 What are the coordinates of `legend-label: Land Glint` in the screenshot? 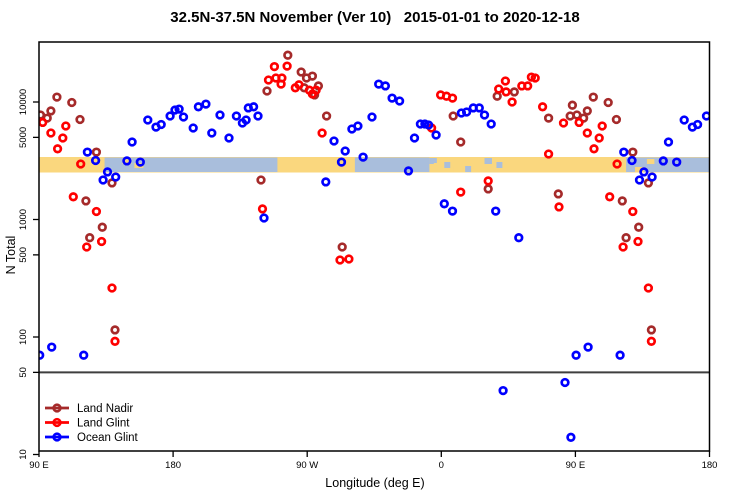 It's located at (103, 424).